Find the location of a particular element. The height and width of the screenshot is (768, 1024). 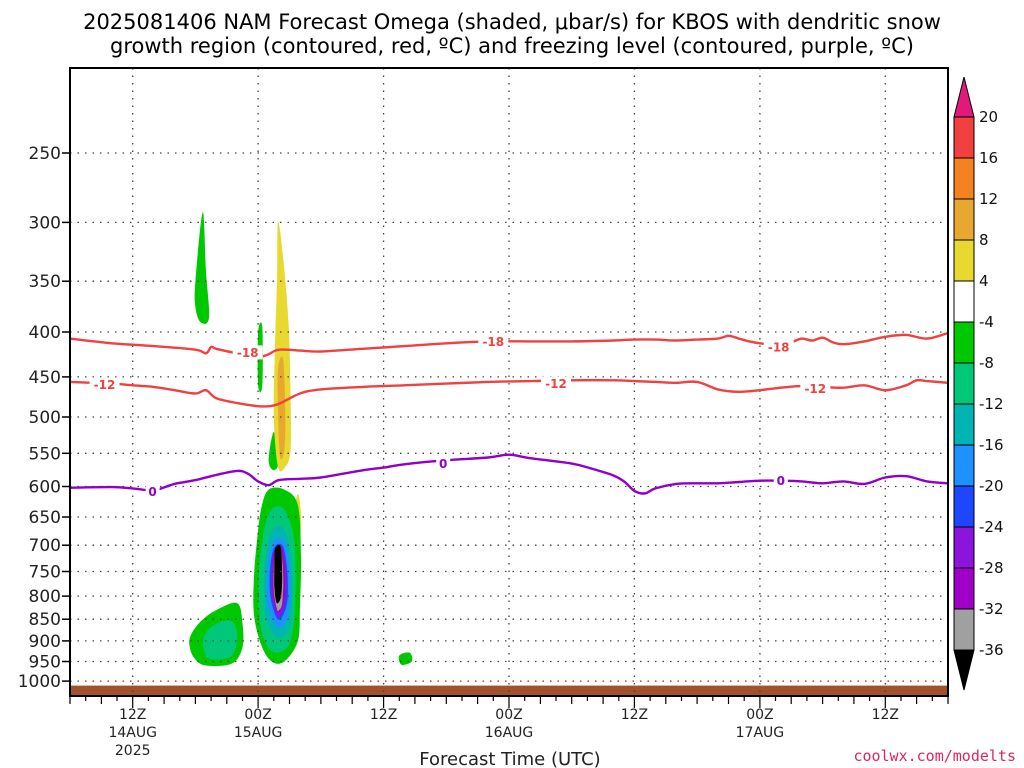

x-tick-label-date: 16AUG is located at coordinates (509, 733).